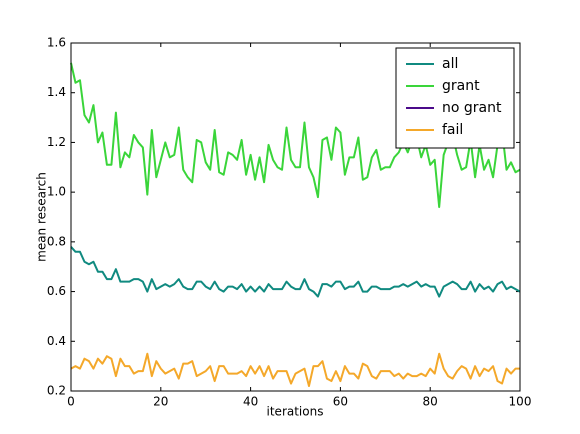  What do you see at coordinates (71, 402) in the screenshot?
I see `x-tick-label: 0` at bounding box center [71, 402].